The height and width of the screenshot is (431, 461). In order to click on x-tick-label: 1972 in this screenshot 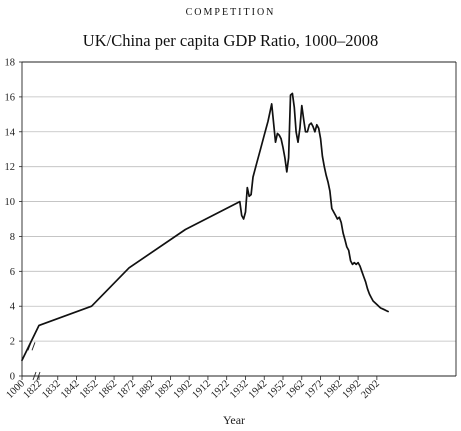, I will do `click(314, 389)`.